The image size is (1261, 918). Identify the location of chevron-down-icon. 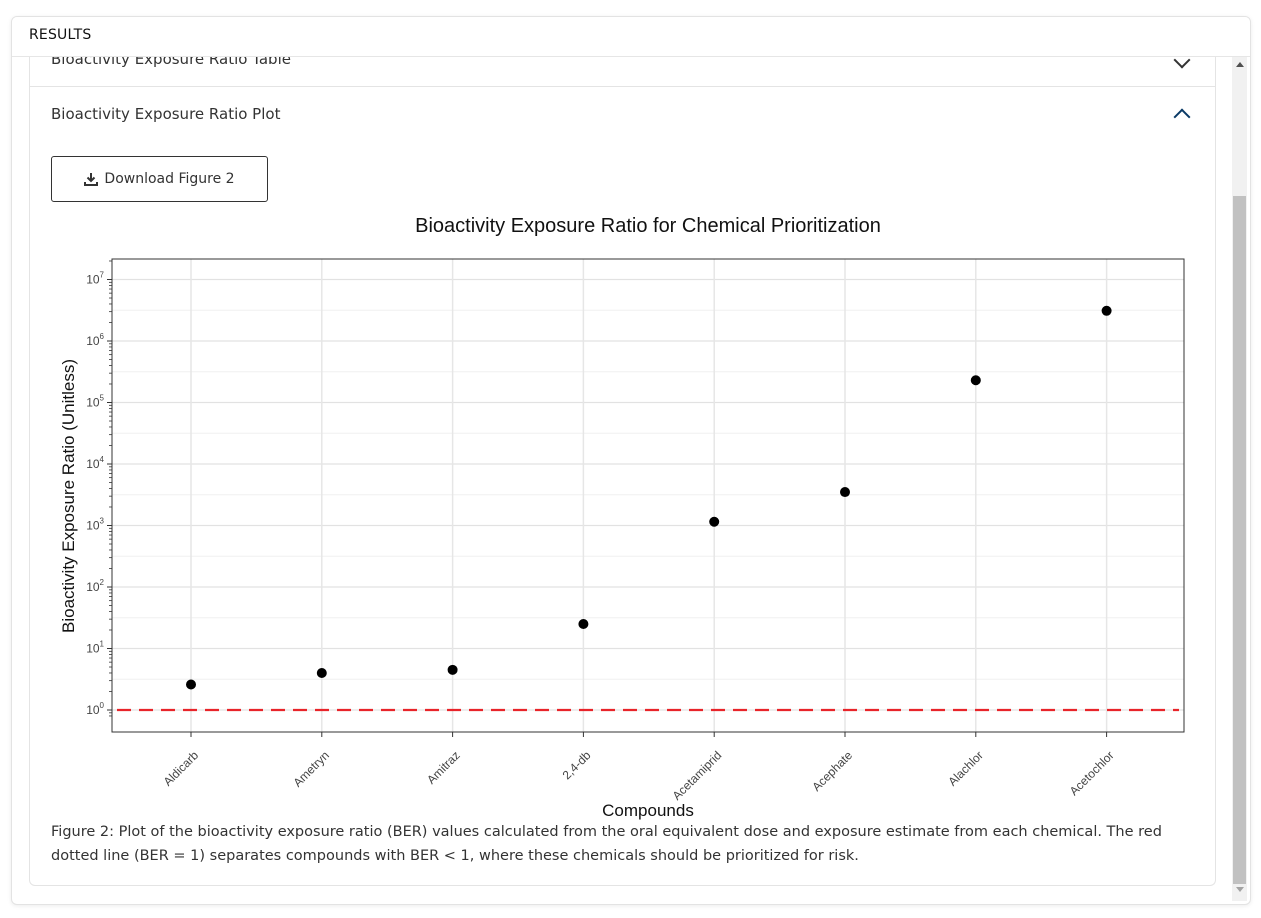
(1182, 62).